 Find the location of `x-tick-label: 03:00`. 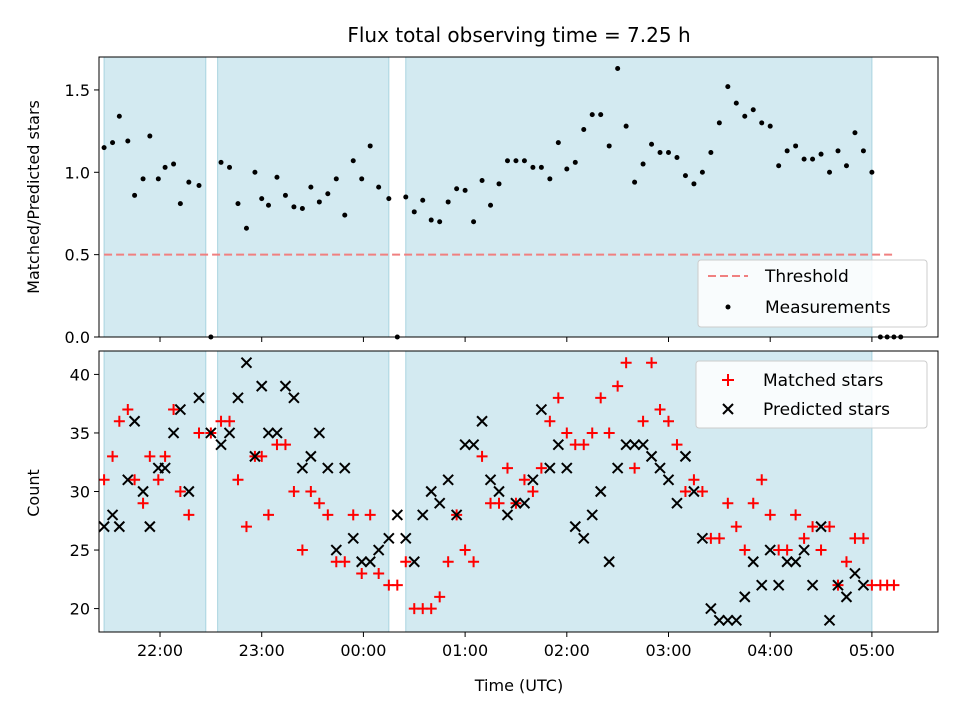

x-tick-label: 03:00 is located at coordinates (668, 650).